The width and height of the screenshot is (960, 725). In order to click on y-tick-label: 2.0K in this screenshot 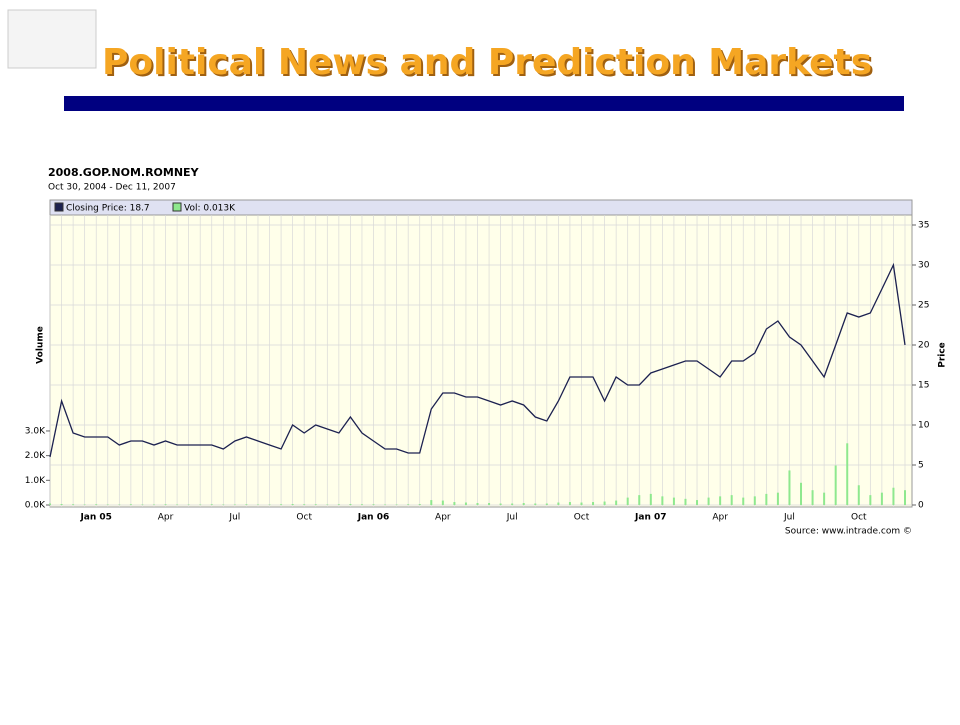, I will do `click(35, 456)`.